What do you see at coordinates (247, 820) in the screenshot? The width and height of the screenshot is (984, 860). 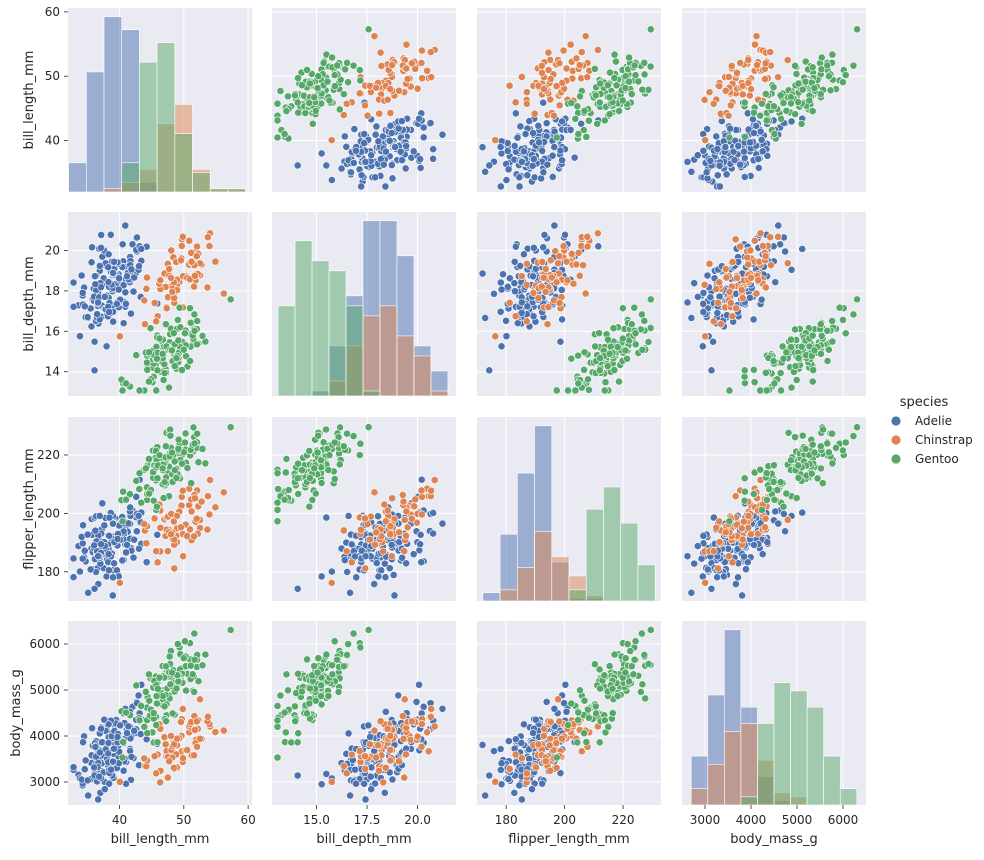 I see `x-tick-label-bill_length_mm: 60` at bounding box center [247, 820].